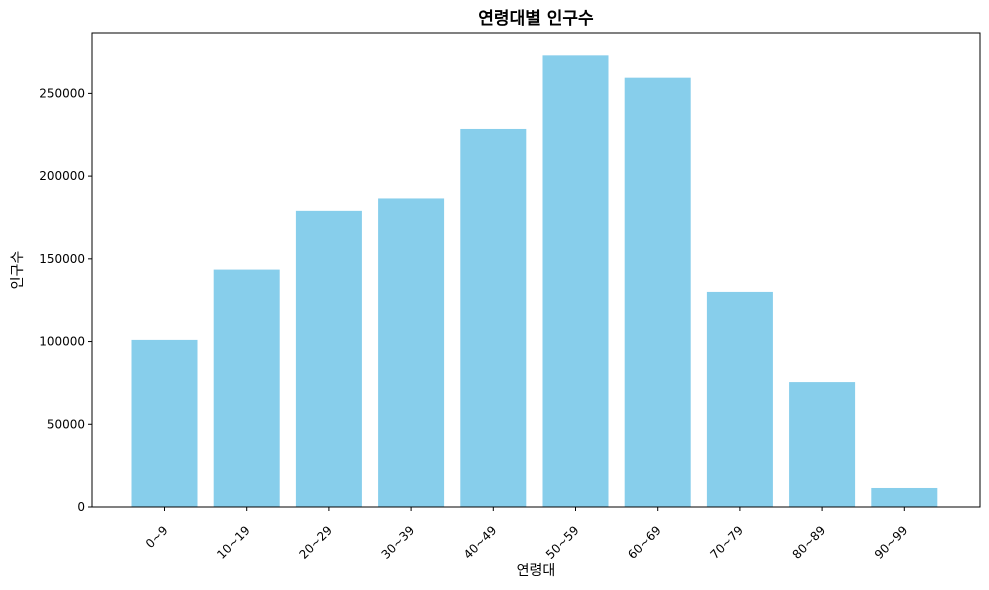 This screenshot has height=590, width=989. What do you see at coordinates (904, 497) in the screenshot?
I see `bar-90~99` at bounding box center [904, 497].